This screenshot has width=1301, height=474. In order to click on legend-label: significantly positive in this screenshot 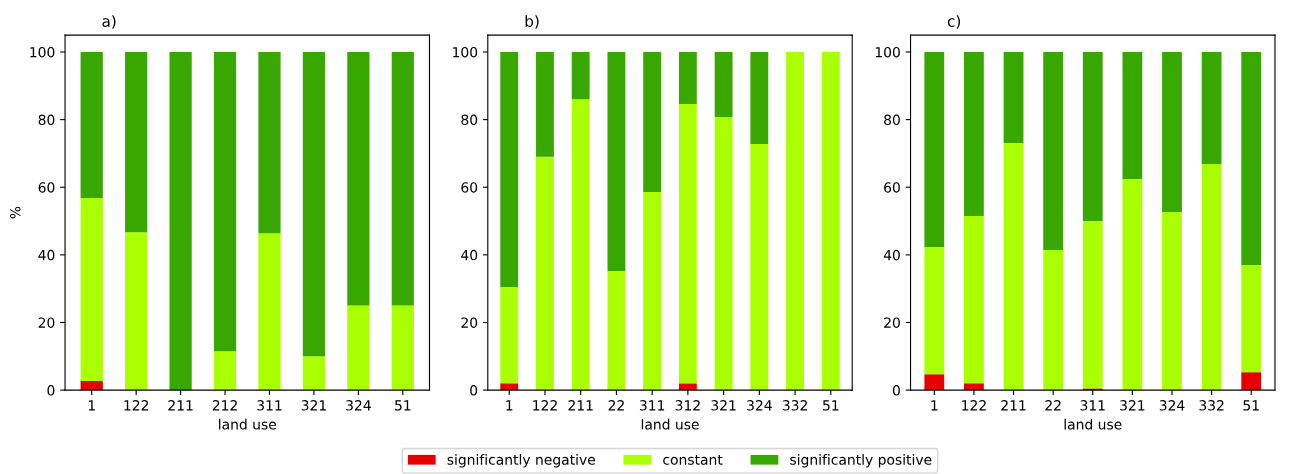, I will do `click(861, 461)`.